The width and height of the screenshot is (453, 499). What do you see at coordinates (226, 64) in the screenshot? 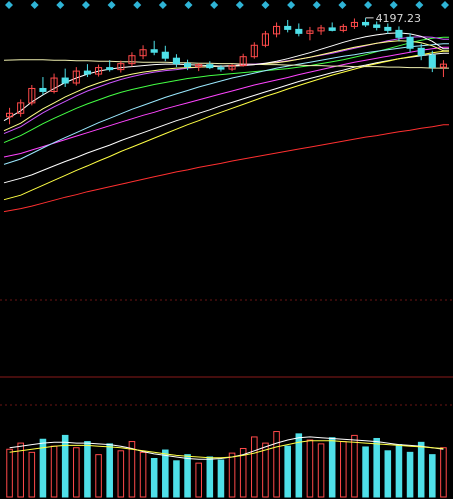
I see `ma-line` at bounding box center [226, 64].